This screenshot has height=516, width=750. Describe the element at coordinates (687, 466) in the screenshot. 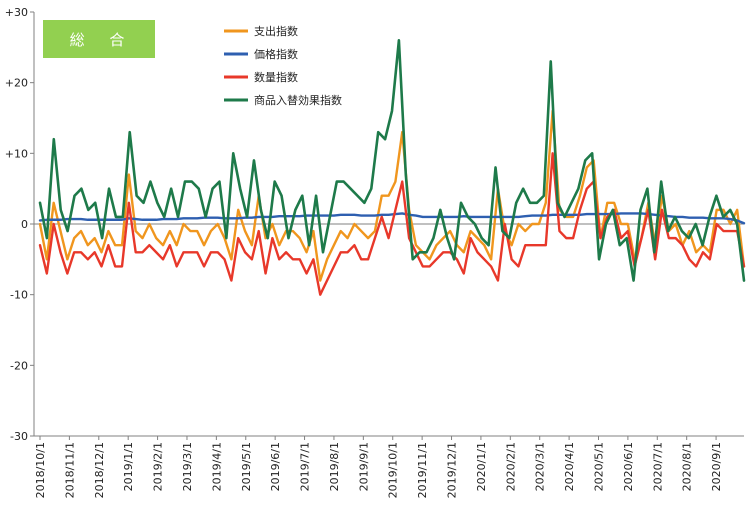

I see `x-tick-label: 2020/8/1` at that location.